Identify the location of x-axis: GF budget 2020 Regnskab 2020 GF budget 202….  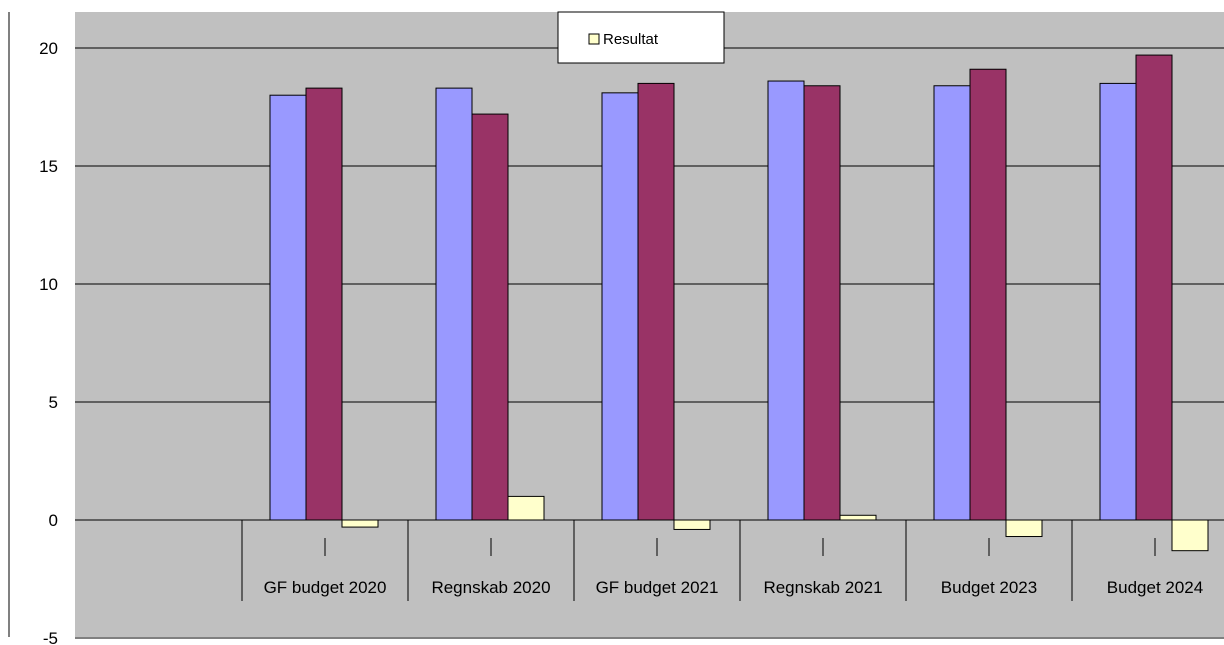
(649, 560).